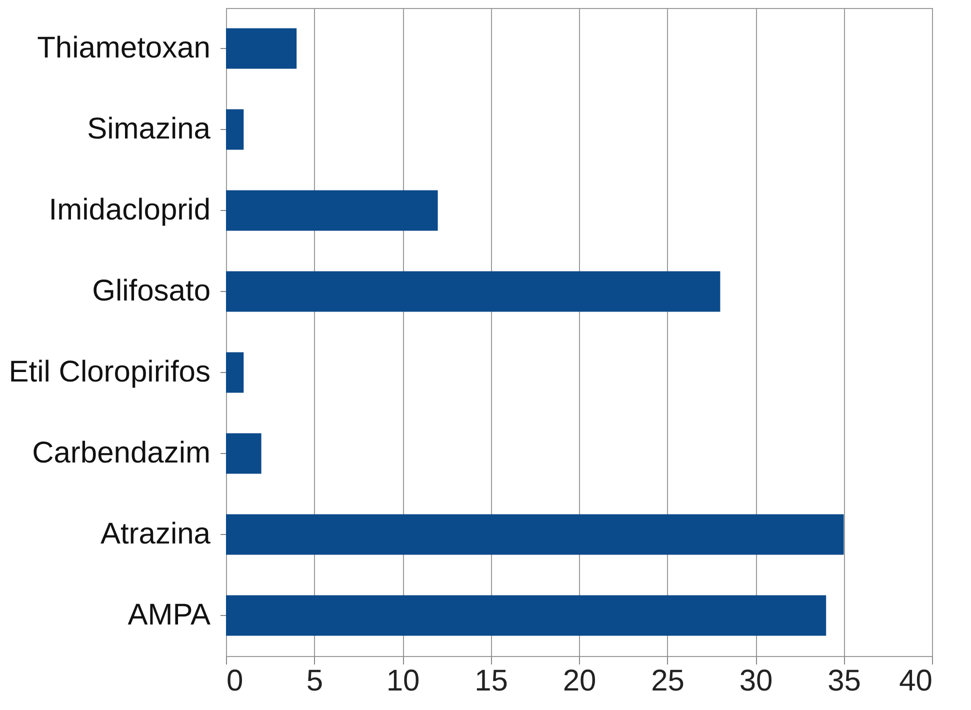  What do you see at coordinates (151, 291) in the screenshot?
I see `y-tick-label: Glifosato` at bounding box center [151, 291].